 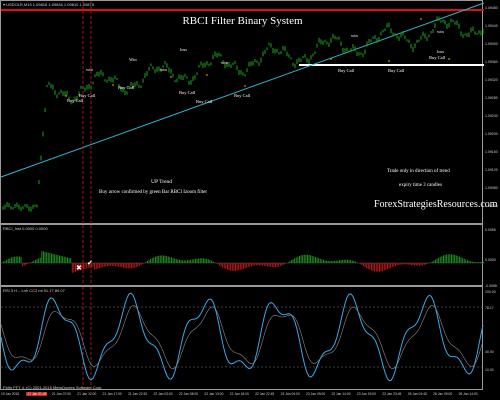 I want to click on signal-win: win, so click(x=441, y=31).